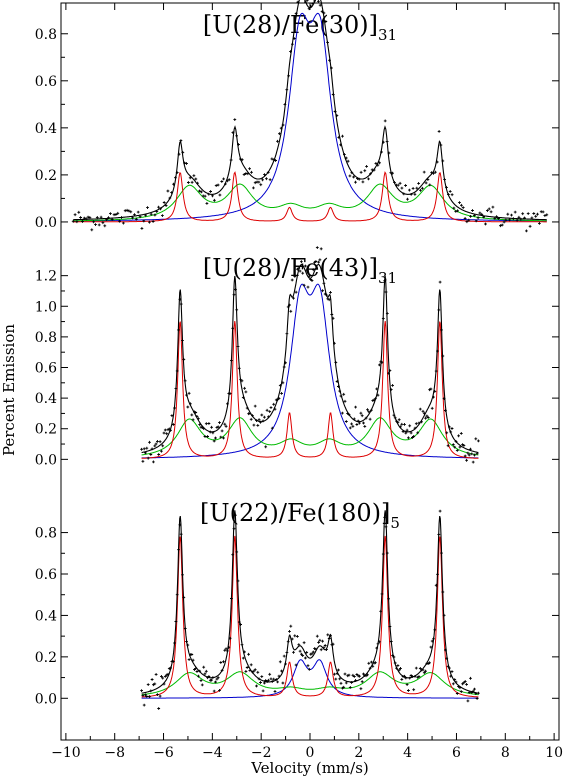 This screenshot has width=569, height=784. What do you see at coordinates (66, 753) in the screenshot?
I see `x-tick-label: −10` at bounding box center [66, 753].